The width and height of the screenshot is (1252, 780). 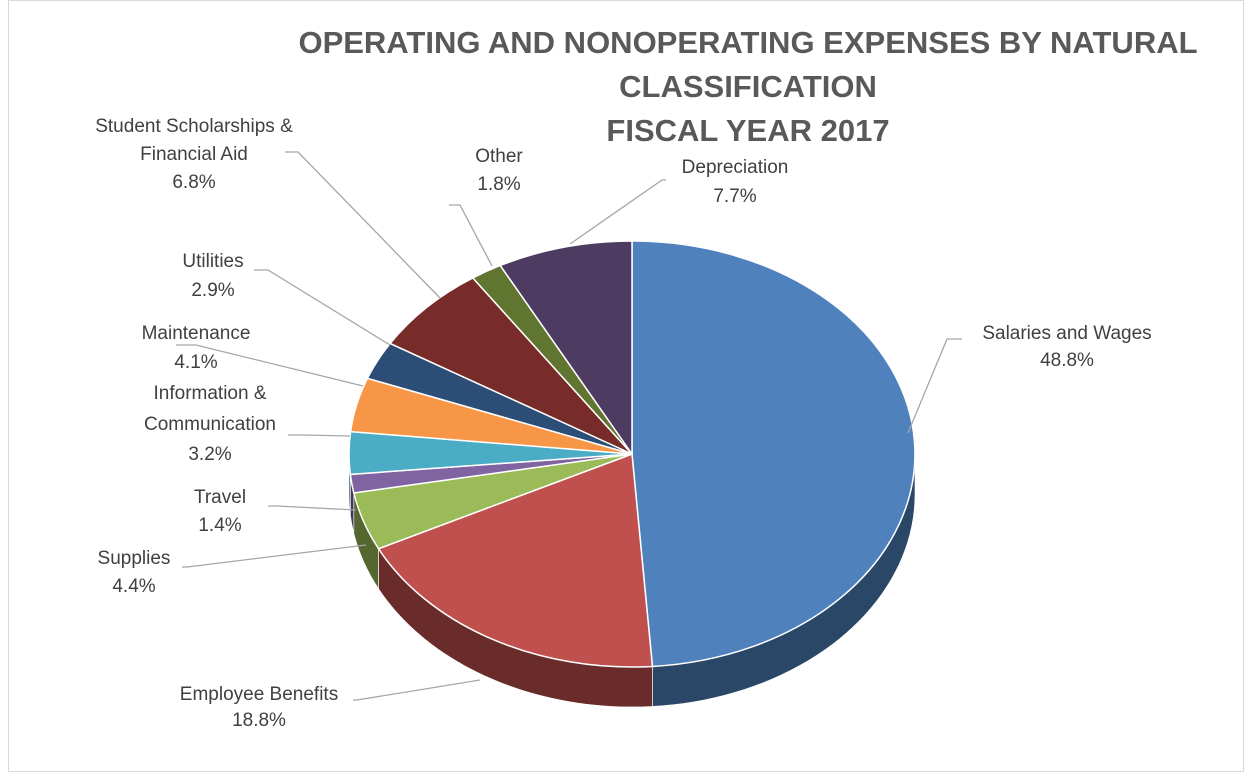 I want to click on data-label-value: 3.2%, so click(x=209, y=454).